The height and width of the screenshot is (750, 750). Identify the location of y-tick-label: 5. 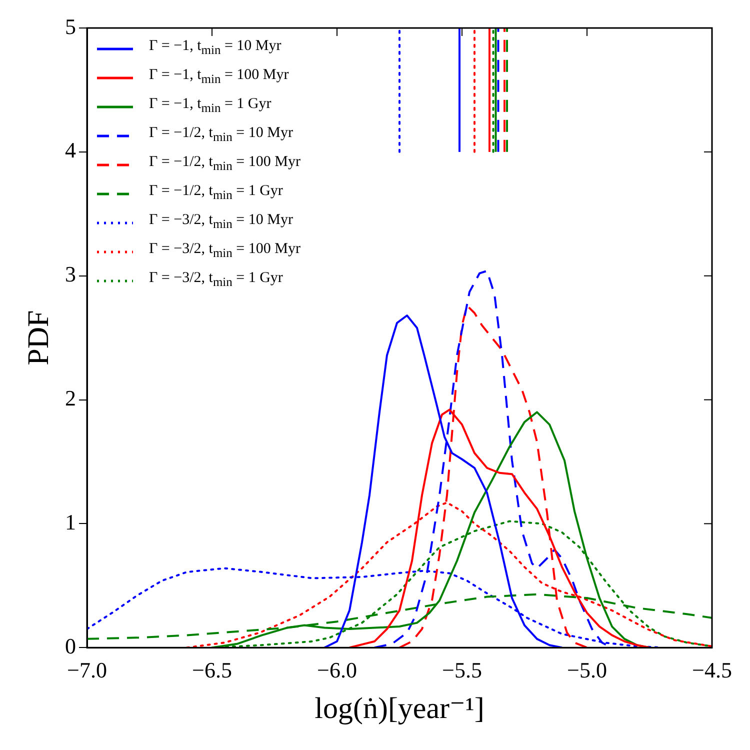
(70, 26).